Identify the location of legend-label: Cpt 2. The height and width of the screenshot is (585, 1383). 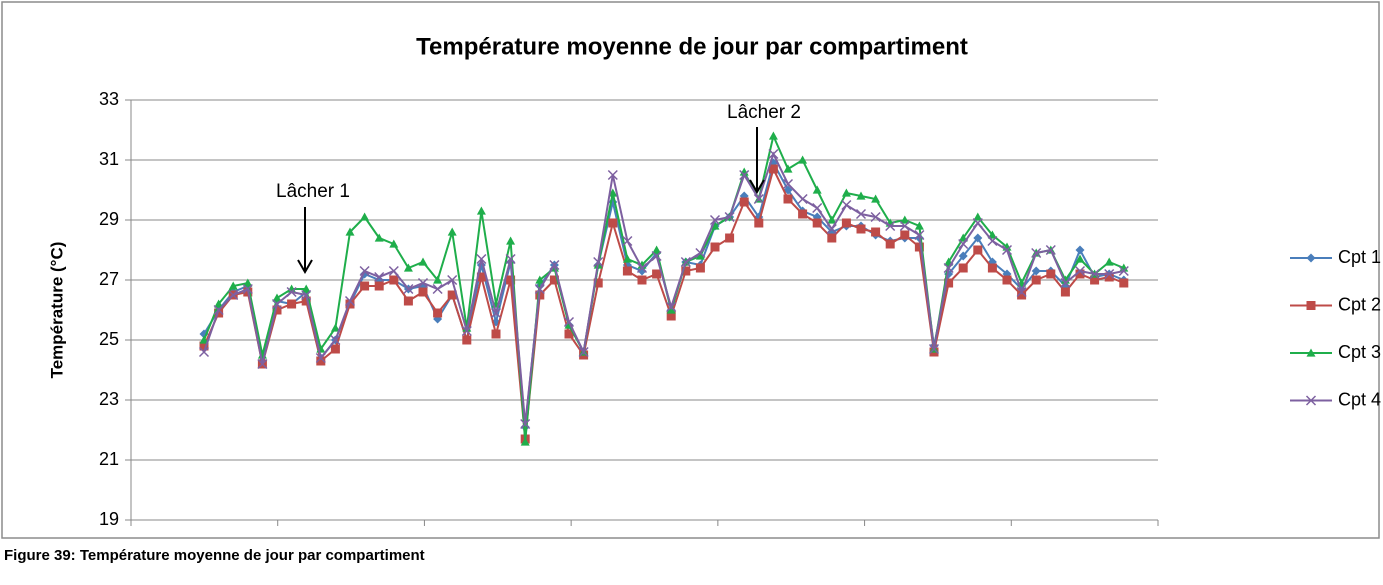
(1359, 304).